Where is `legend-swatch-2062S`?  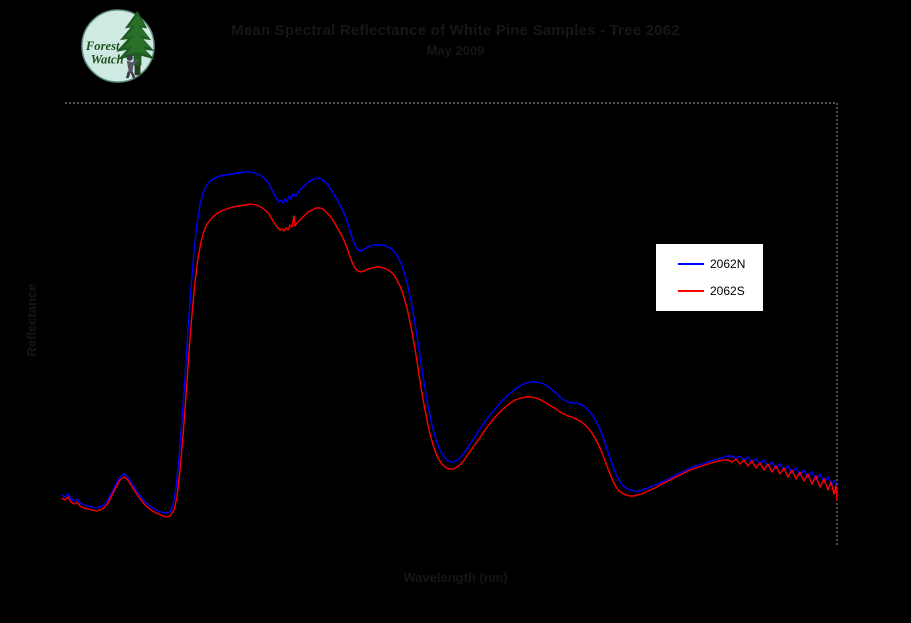 legend-swatch-2062S is located at coordinates (691, 291).